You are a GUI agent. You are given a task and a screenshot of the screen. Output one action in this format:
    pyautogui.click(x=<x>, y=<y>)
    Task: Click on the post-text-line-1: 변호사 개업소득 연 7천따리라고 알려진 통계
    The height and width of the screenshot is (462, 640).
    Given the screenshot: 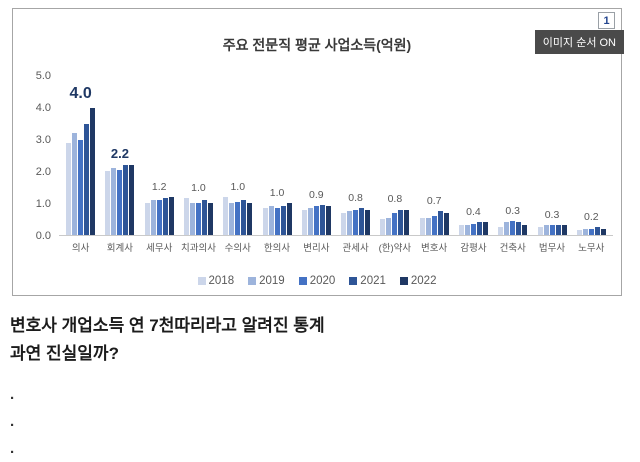 What is the action you would take?
    pyautogui.click(x=167, y=325)
    